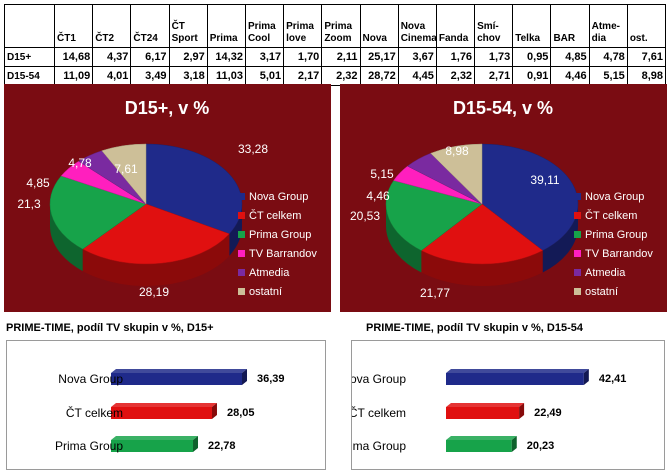 The image size is (670, 473). I want to click on pie-value-label: 28,19, so click(154, 292).